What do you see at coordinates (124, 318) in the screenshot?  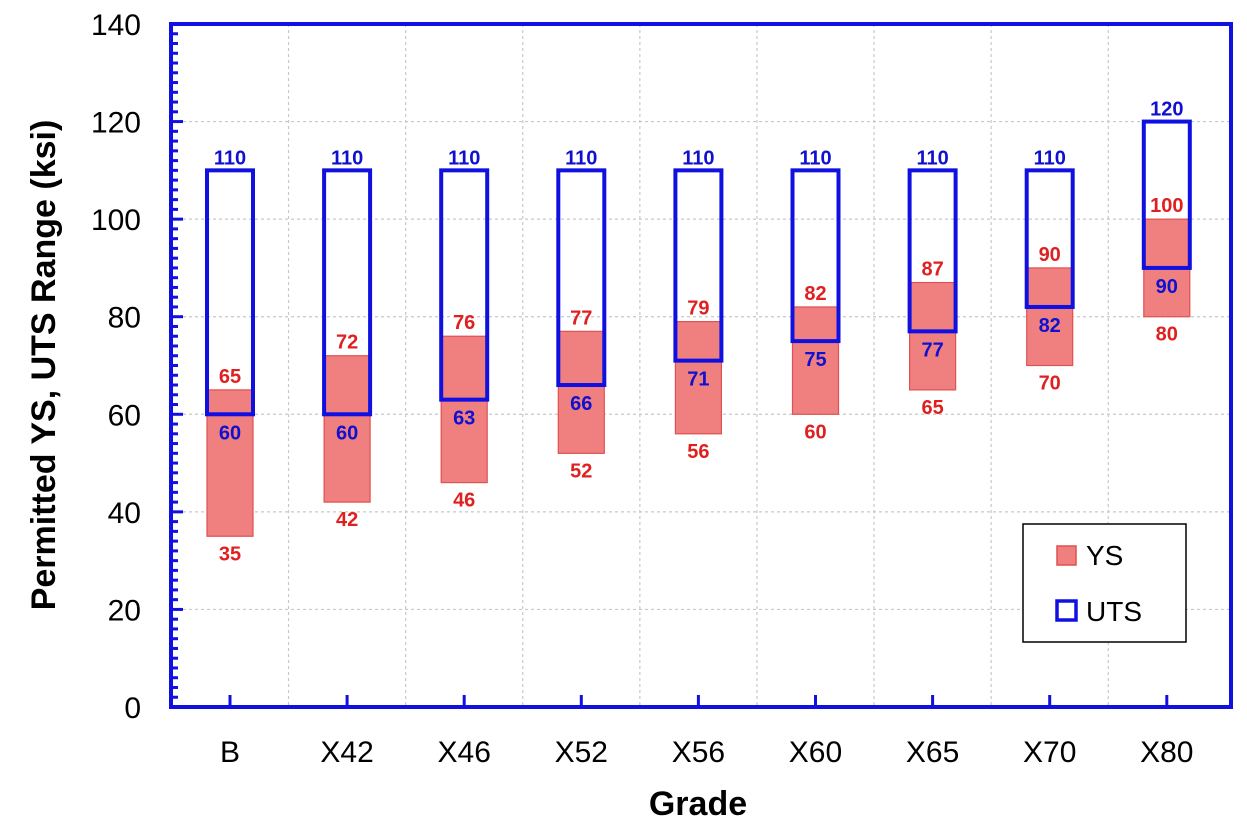 I see `y-tick-label: 80` at bounding box center [124, 318].